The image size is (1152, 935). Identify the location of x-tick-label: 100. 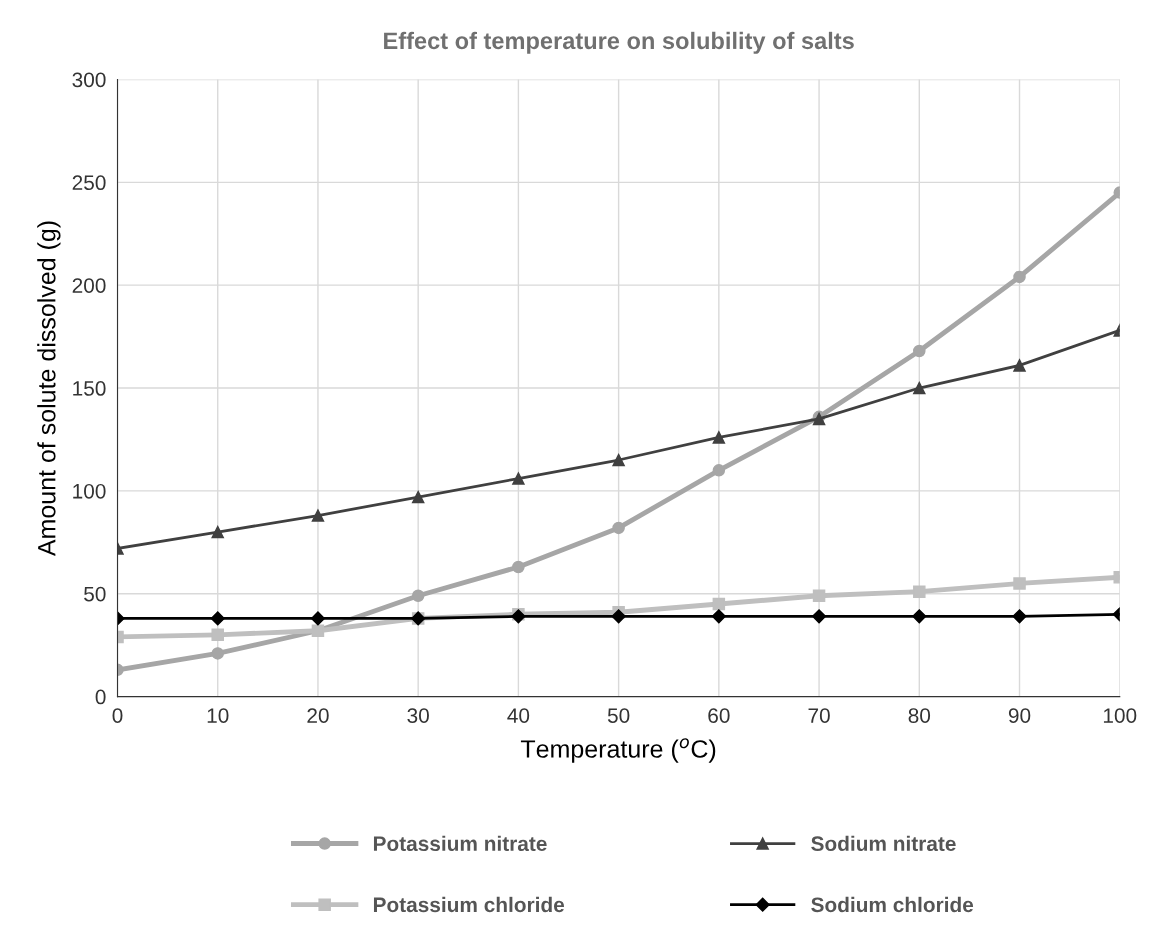
(1120, 715).